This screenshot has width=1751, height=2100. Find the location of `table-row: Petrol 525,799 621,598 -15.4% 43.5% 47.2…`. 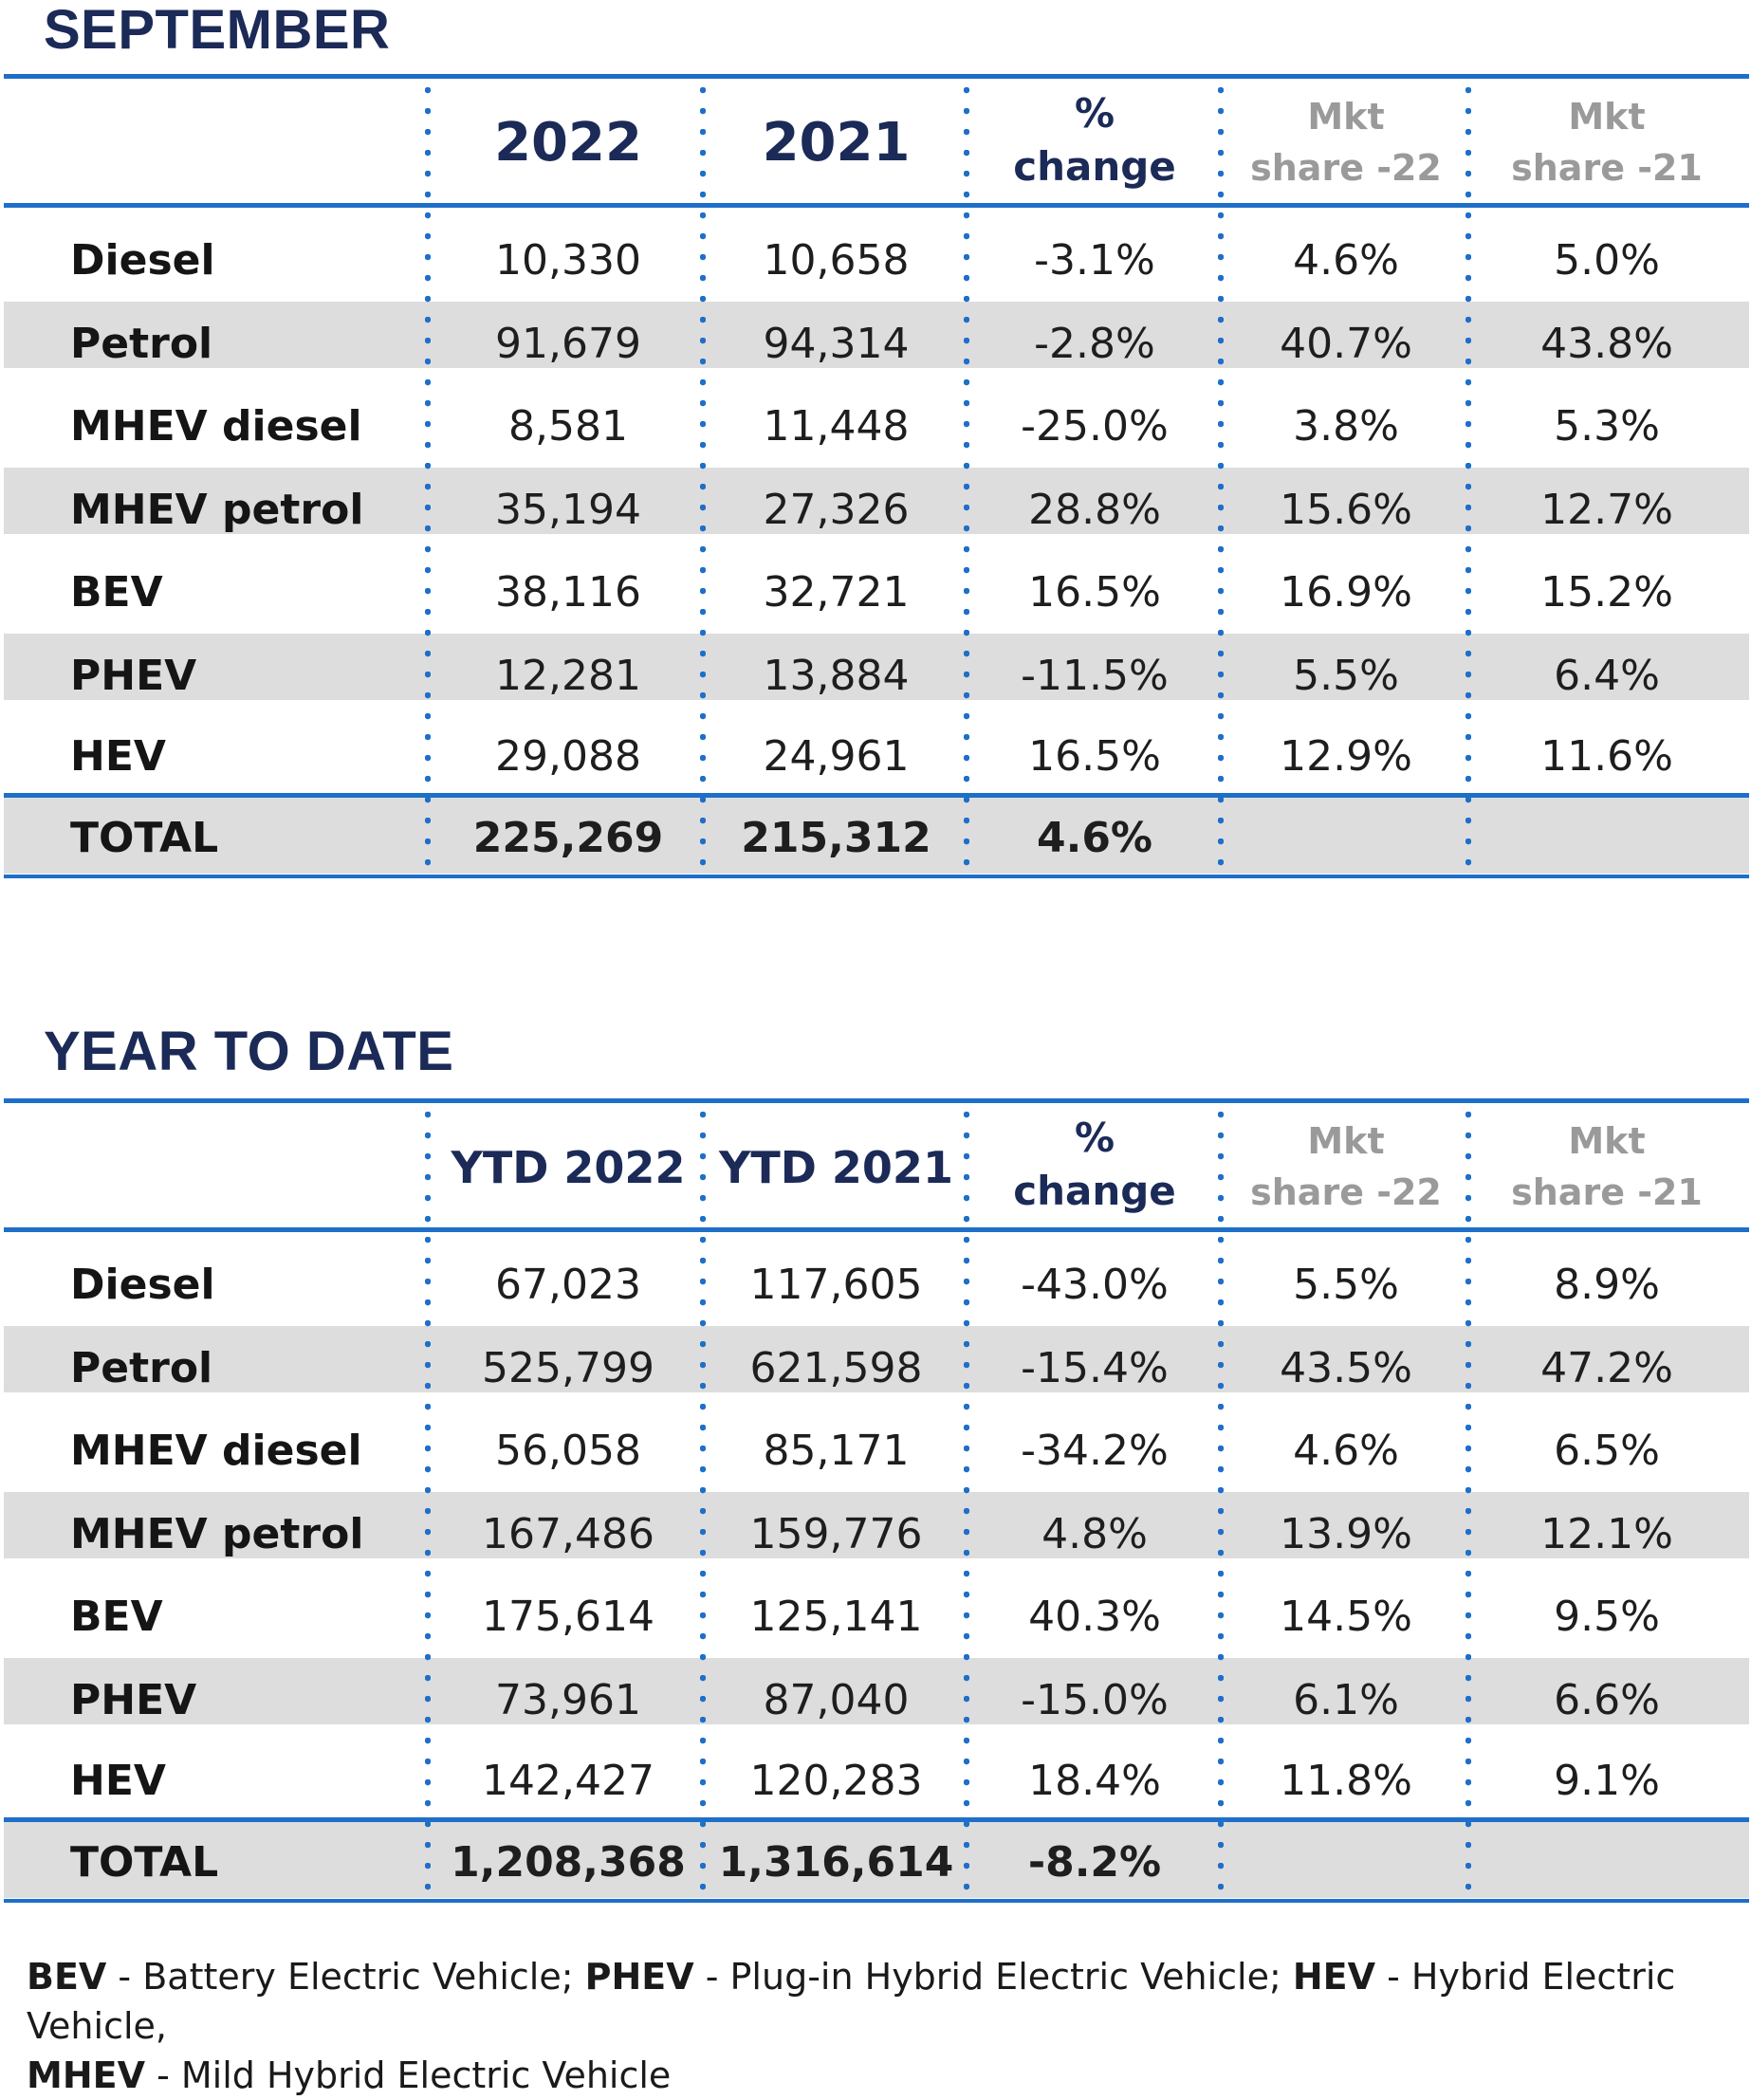

table-row: Petrol 525,799 621,598 -15.4% 43.5% 47.2… is located at coordinates (876, 1369).